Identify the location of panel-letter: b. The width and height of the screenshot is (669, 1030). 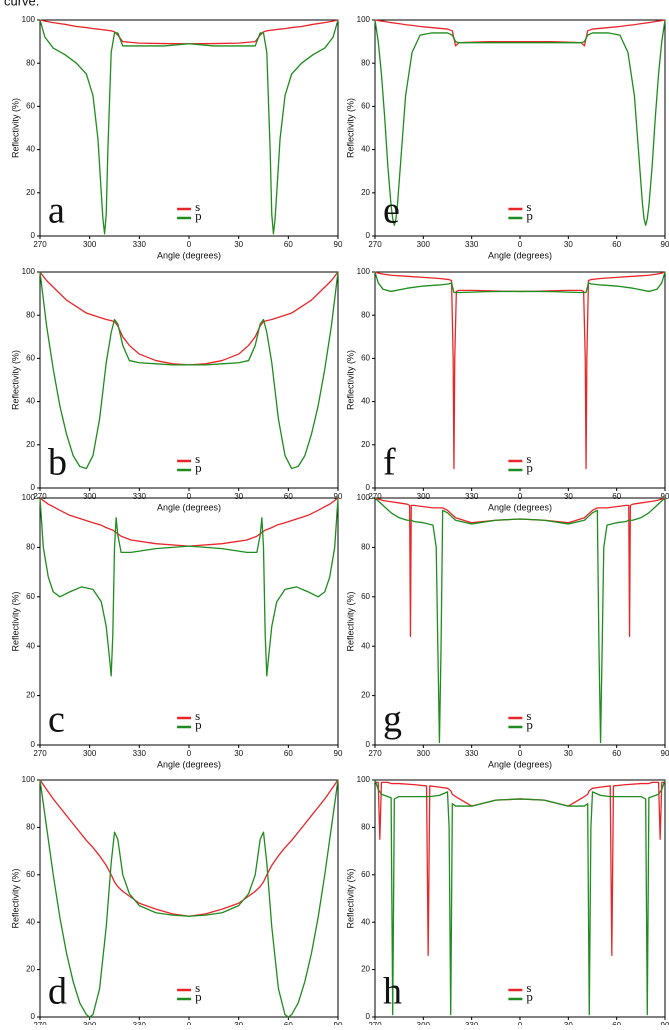
(57, 463).